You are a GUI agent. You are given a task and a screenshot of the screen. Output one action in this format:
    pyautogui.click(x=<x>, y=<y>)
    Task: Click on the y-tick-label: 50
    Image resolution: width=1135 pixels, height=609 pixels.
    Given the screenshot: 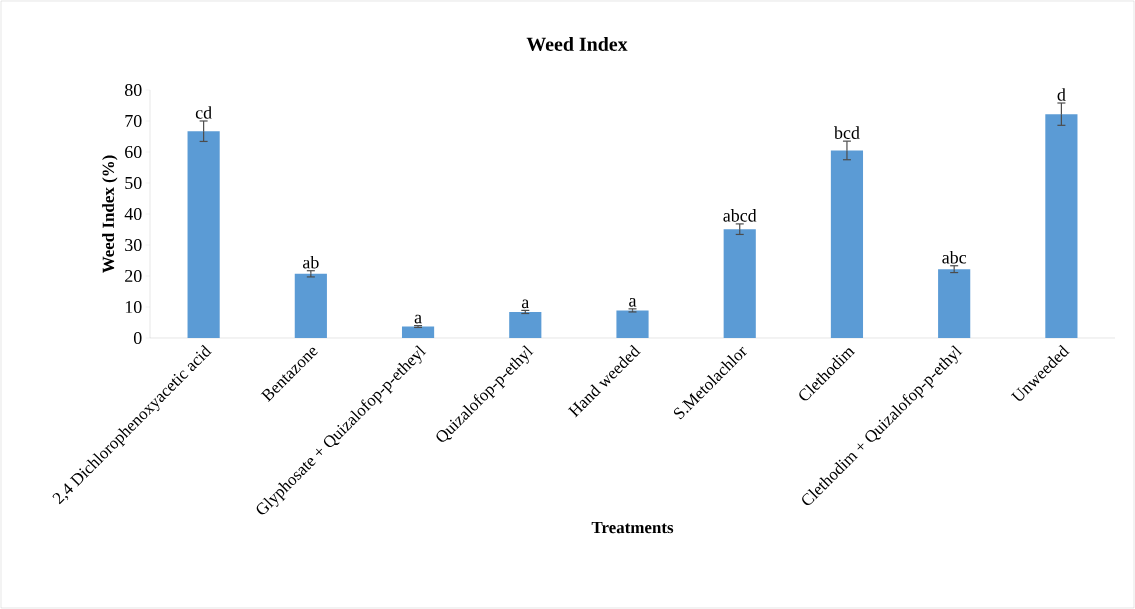 What is the action you would take?
    pyautogui.click(x=133, y=183)
    